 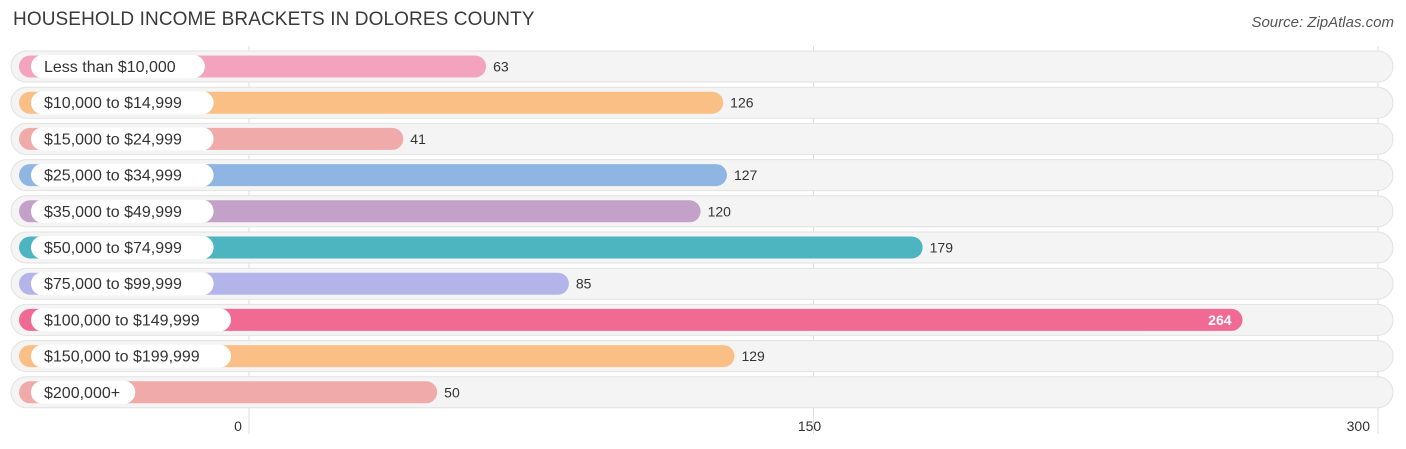 I want to click on bar-row: $75,000 to $99,999 85, so click(x=702, y=283).